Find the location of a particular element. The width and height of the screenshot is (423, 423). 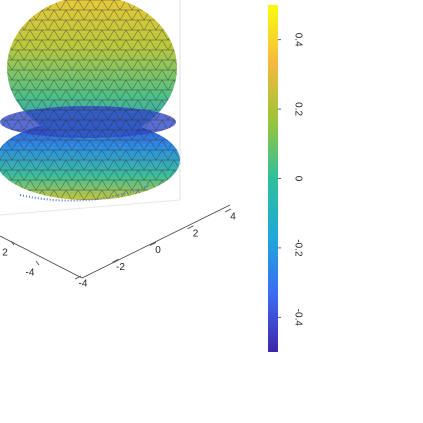

y-tick-label: 0 is located at coordinates (158, 250).